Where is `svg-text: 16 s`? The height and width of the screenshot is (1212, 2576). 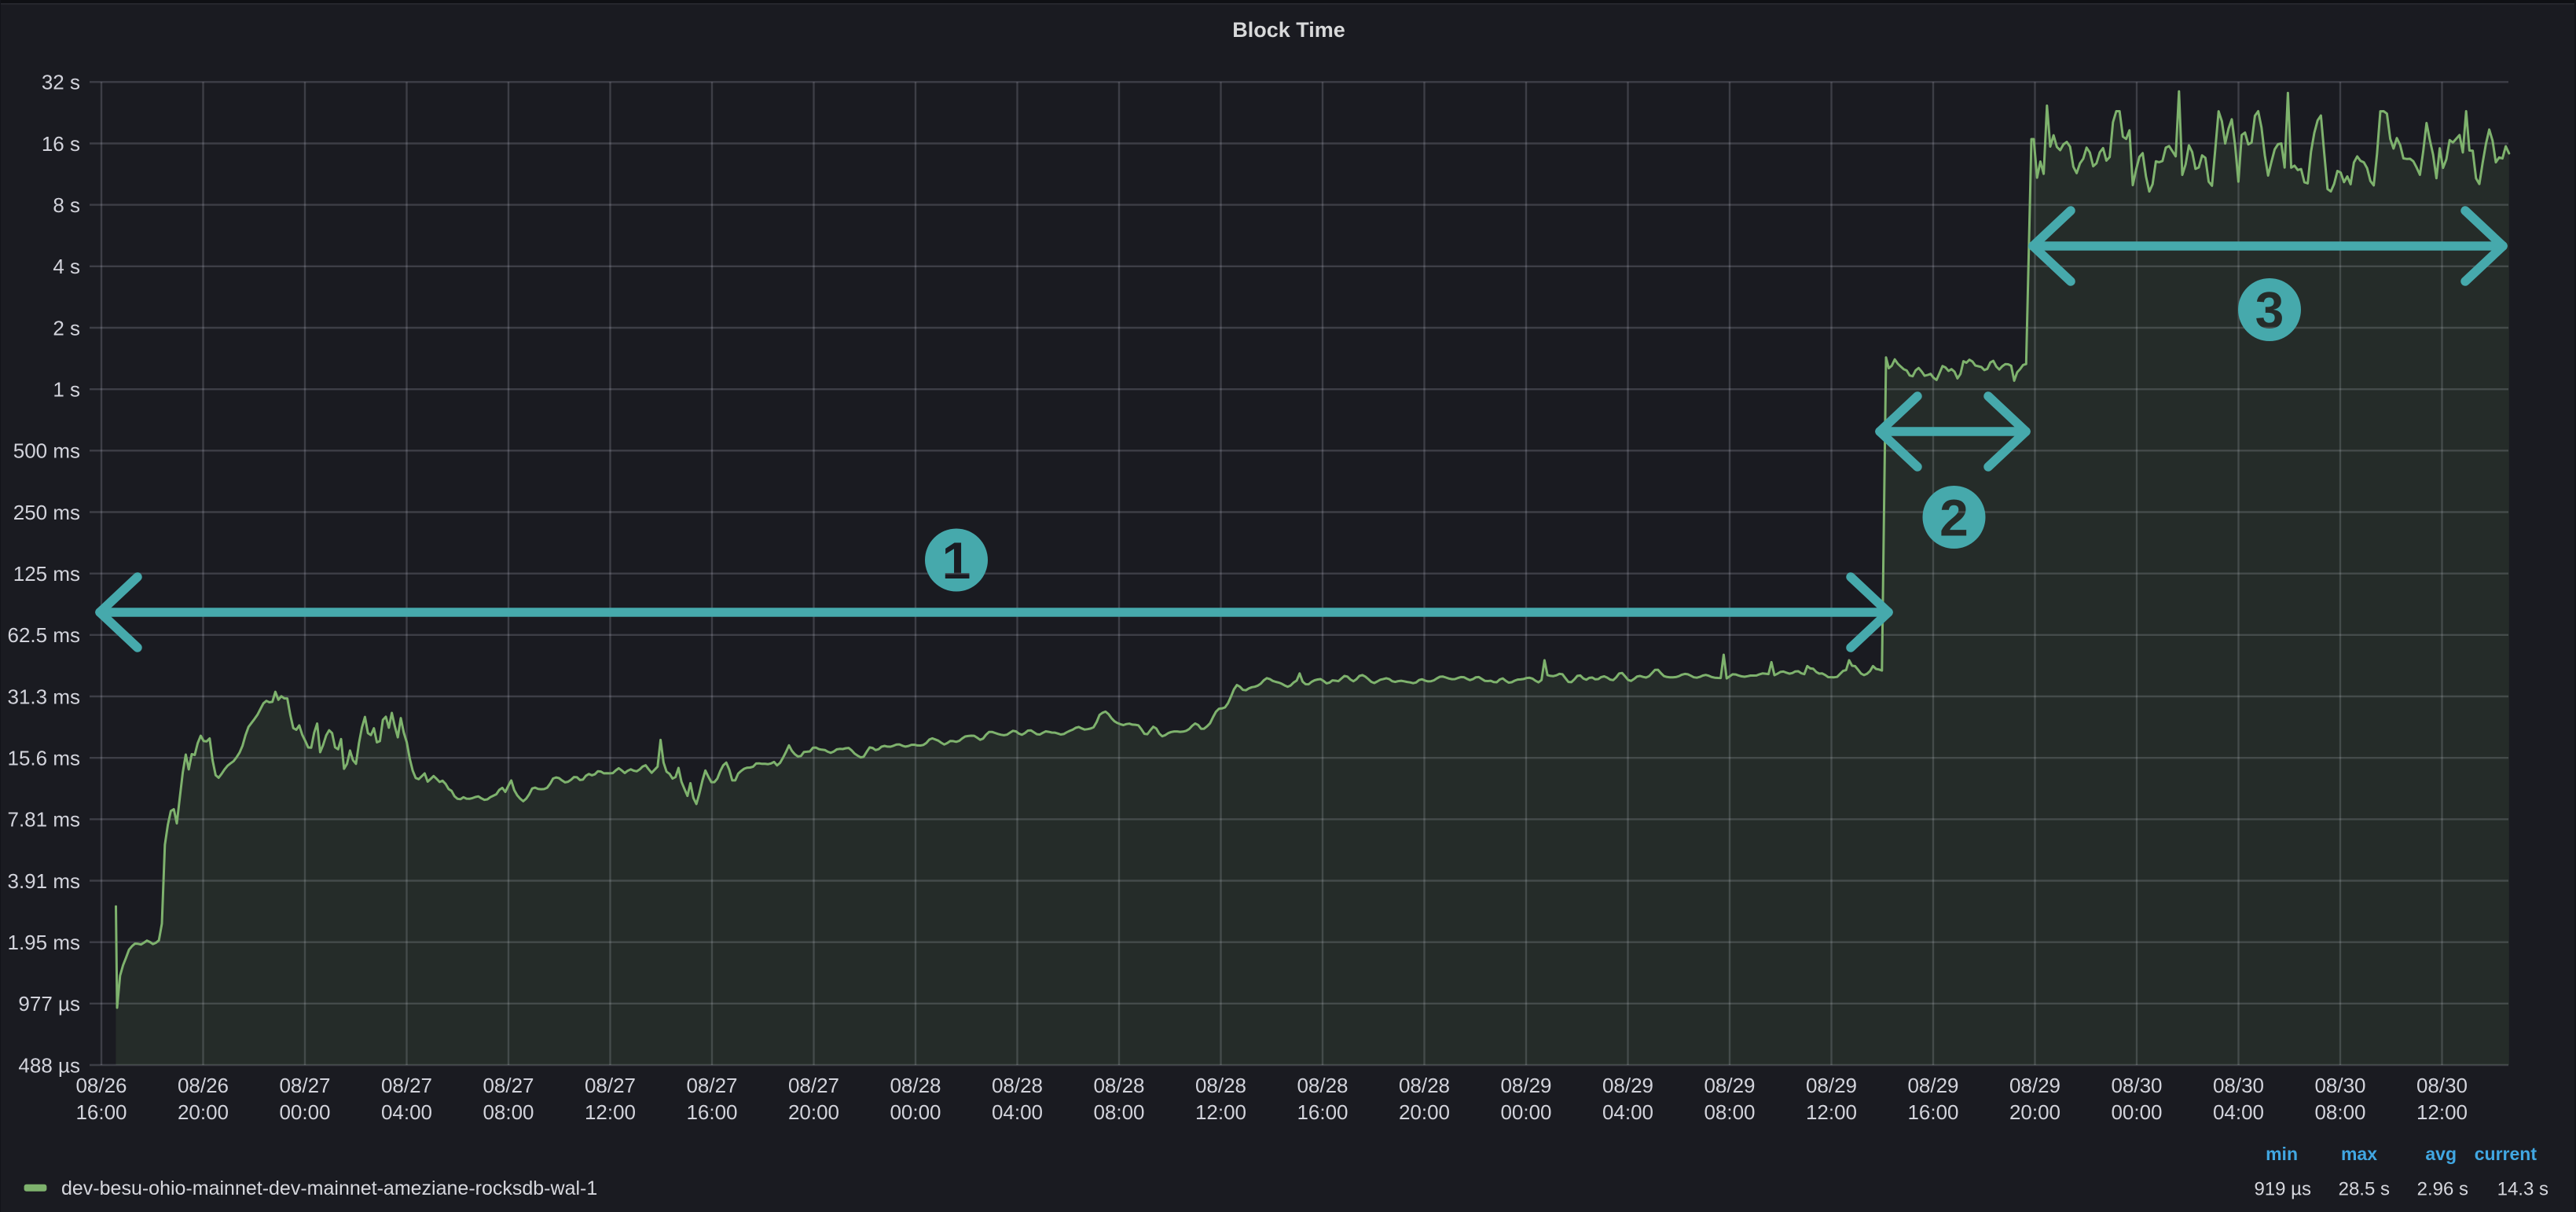
svg-text: 16 s is located at coordinates (61, 144).